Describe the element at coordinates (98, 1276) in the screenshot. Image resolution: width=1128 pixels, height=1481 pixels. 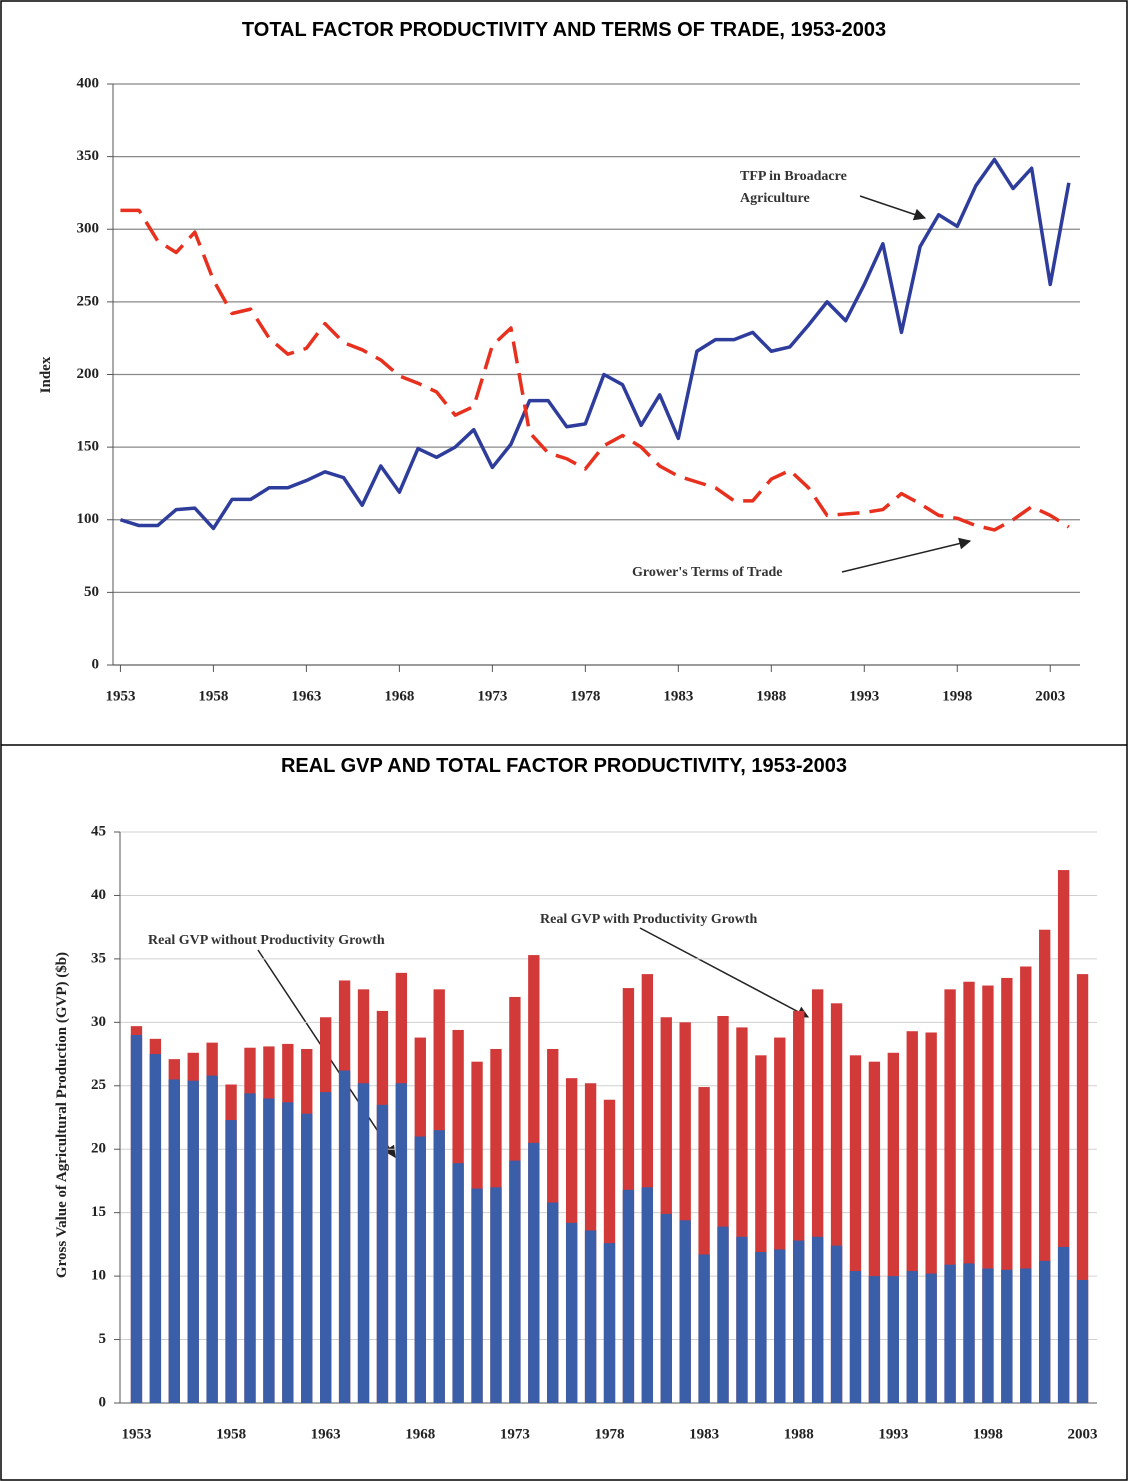
I see `y-tick-label: 10` at that location.